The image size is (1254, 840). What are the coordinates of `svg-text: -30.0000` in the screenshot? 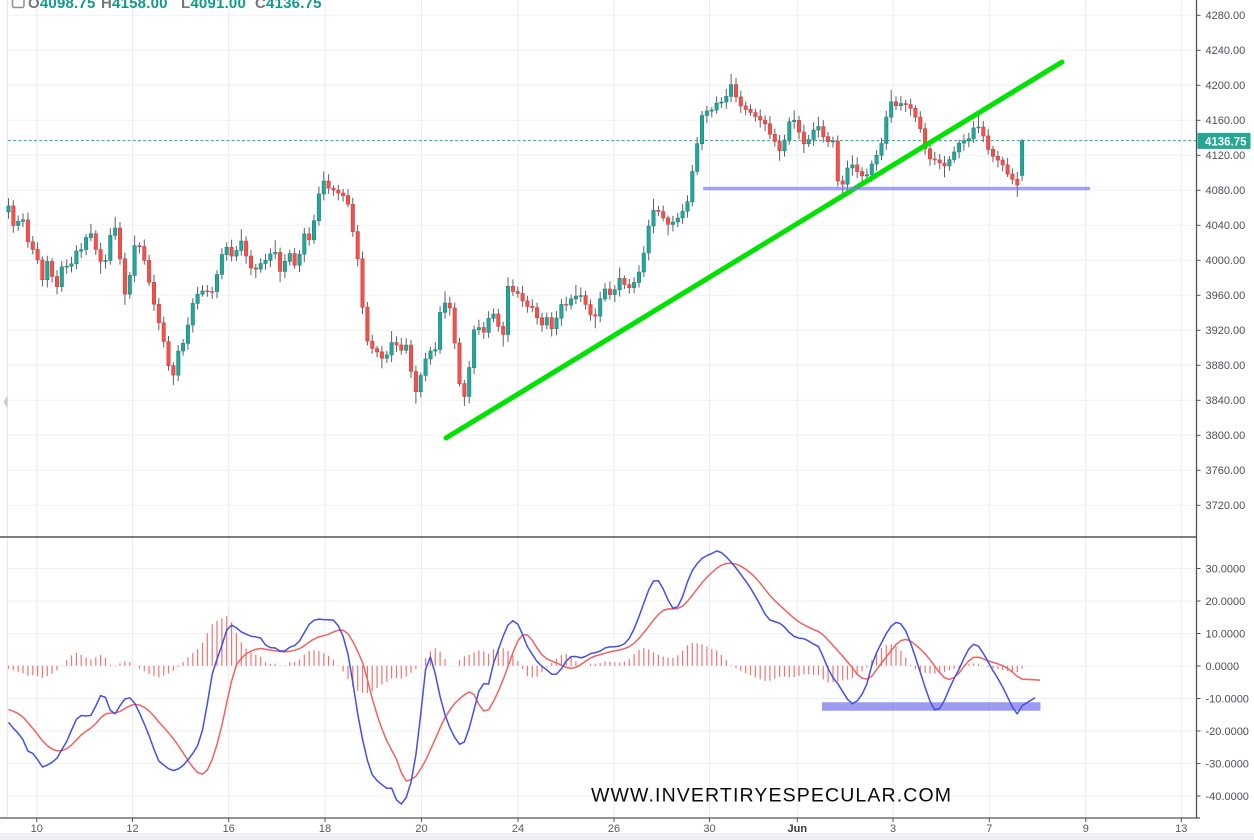 It's located at (1227, 764).